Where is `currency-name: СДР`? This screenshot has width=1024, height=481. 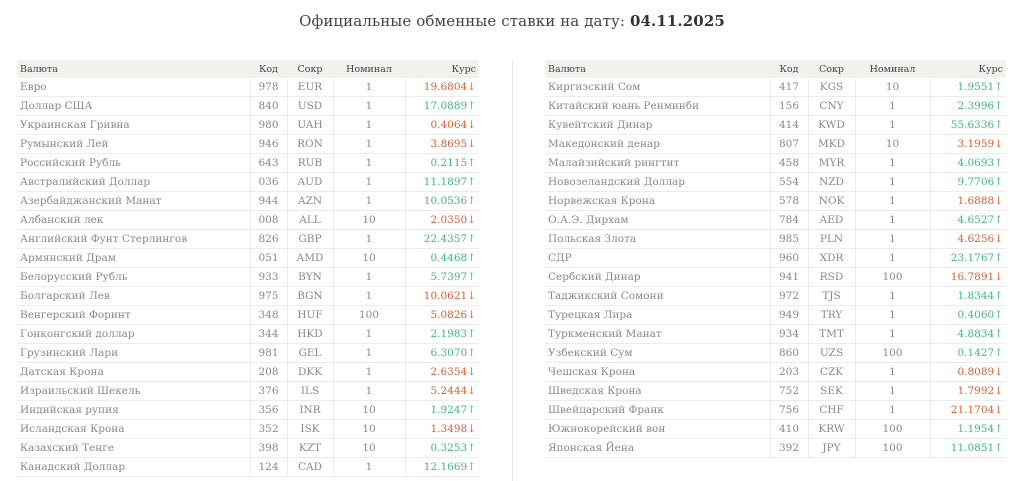
currency-name: СДР is located at coordinates (657, 258).